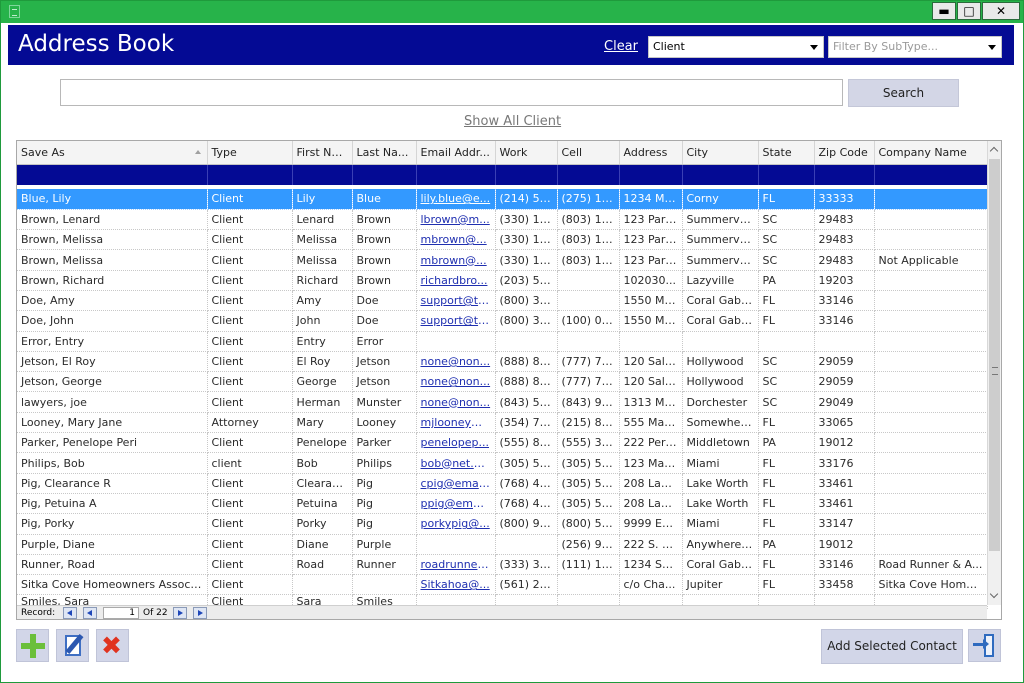 The image size is (1024, 683). I want to click on column-header: Work, so click(526, 153).